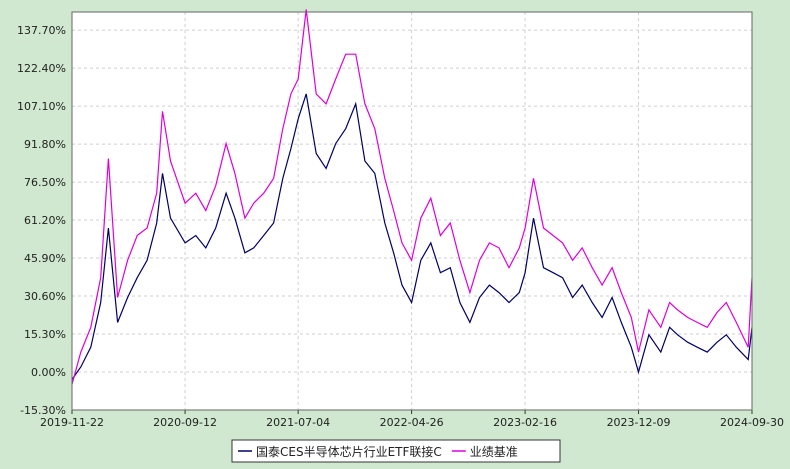 This screenshot has height=469, width=790. I want to click on legend: 国泰CES半导体芯片行业ETF联接C 业绩基准, so click(396, 451).